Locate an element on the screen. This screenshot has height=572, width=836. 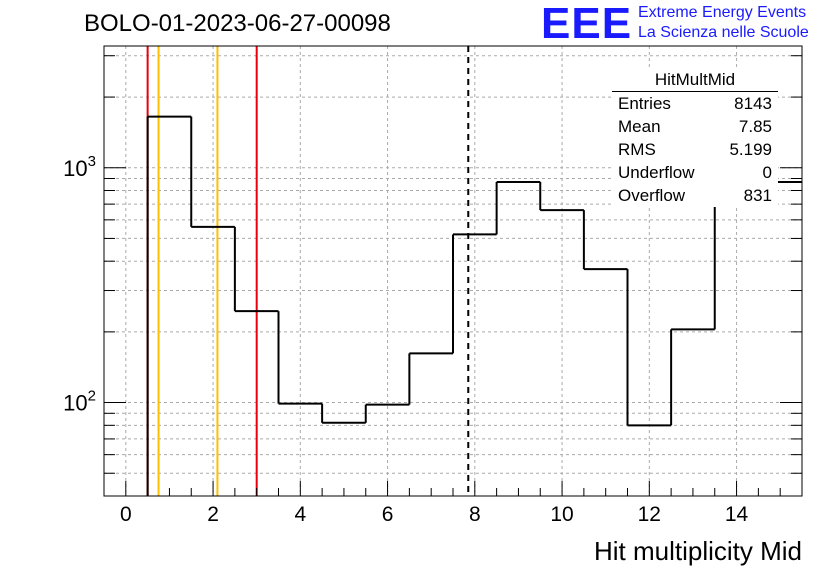
stats-title: HitMultMid is located at coordinates (695, 81).